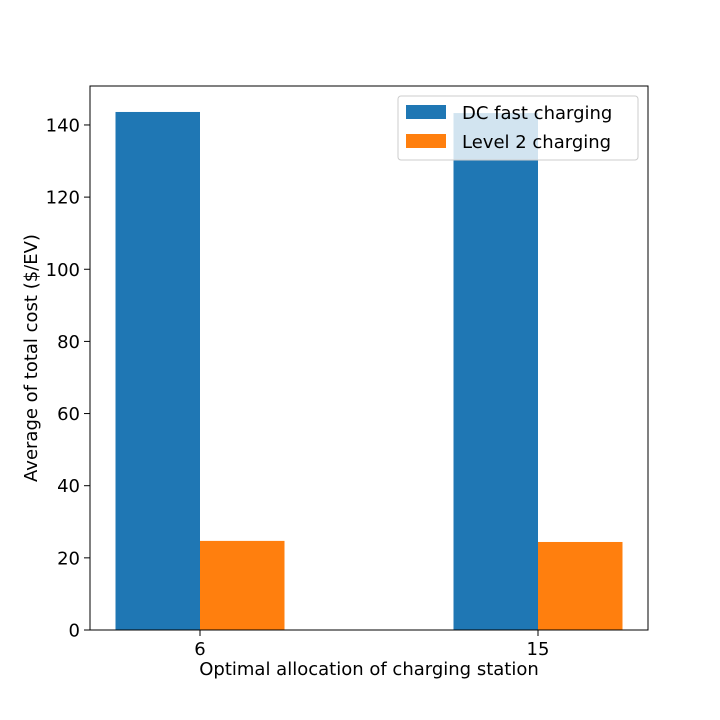 The height and width of the screenshot is (720, 720). I want to click on y-tick-label: 100, so click(63, 270).